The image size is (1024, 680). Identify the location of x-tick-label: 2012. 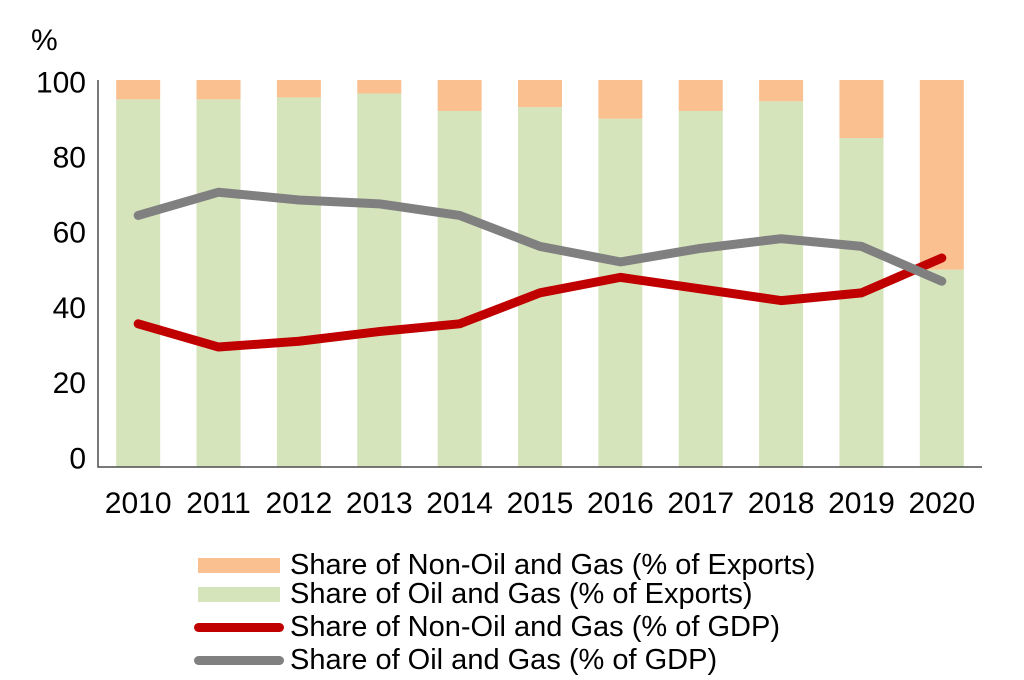
(299, 503).